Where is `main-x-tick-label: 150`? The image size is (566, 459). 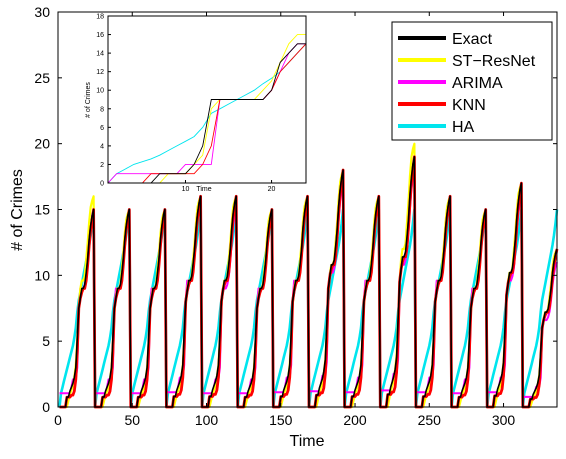
main-x-tick-label: 150 is located at coordinates (281, 420).